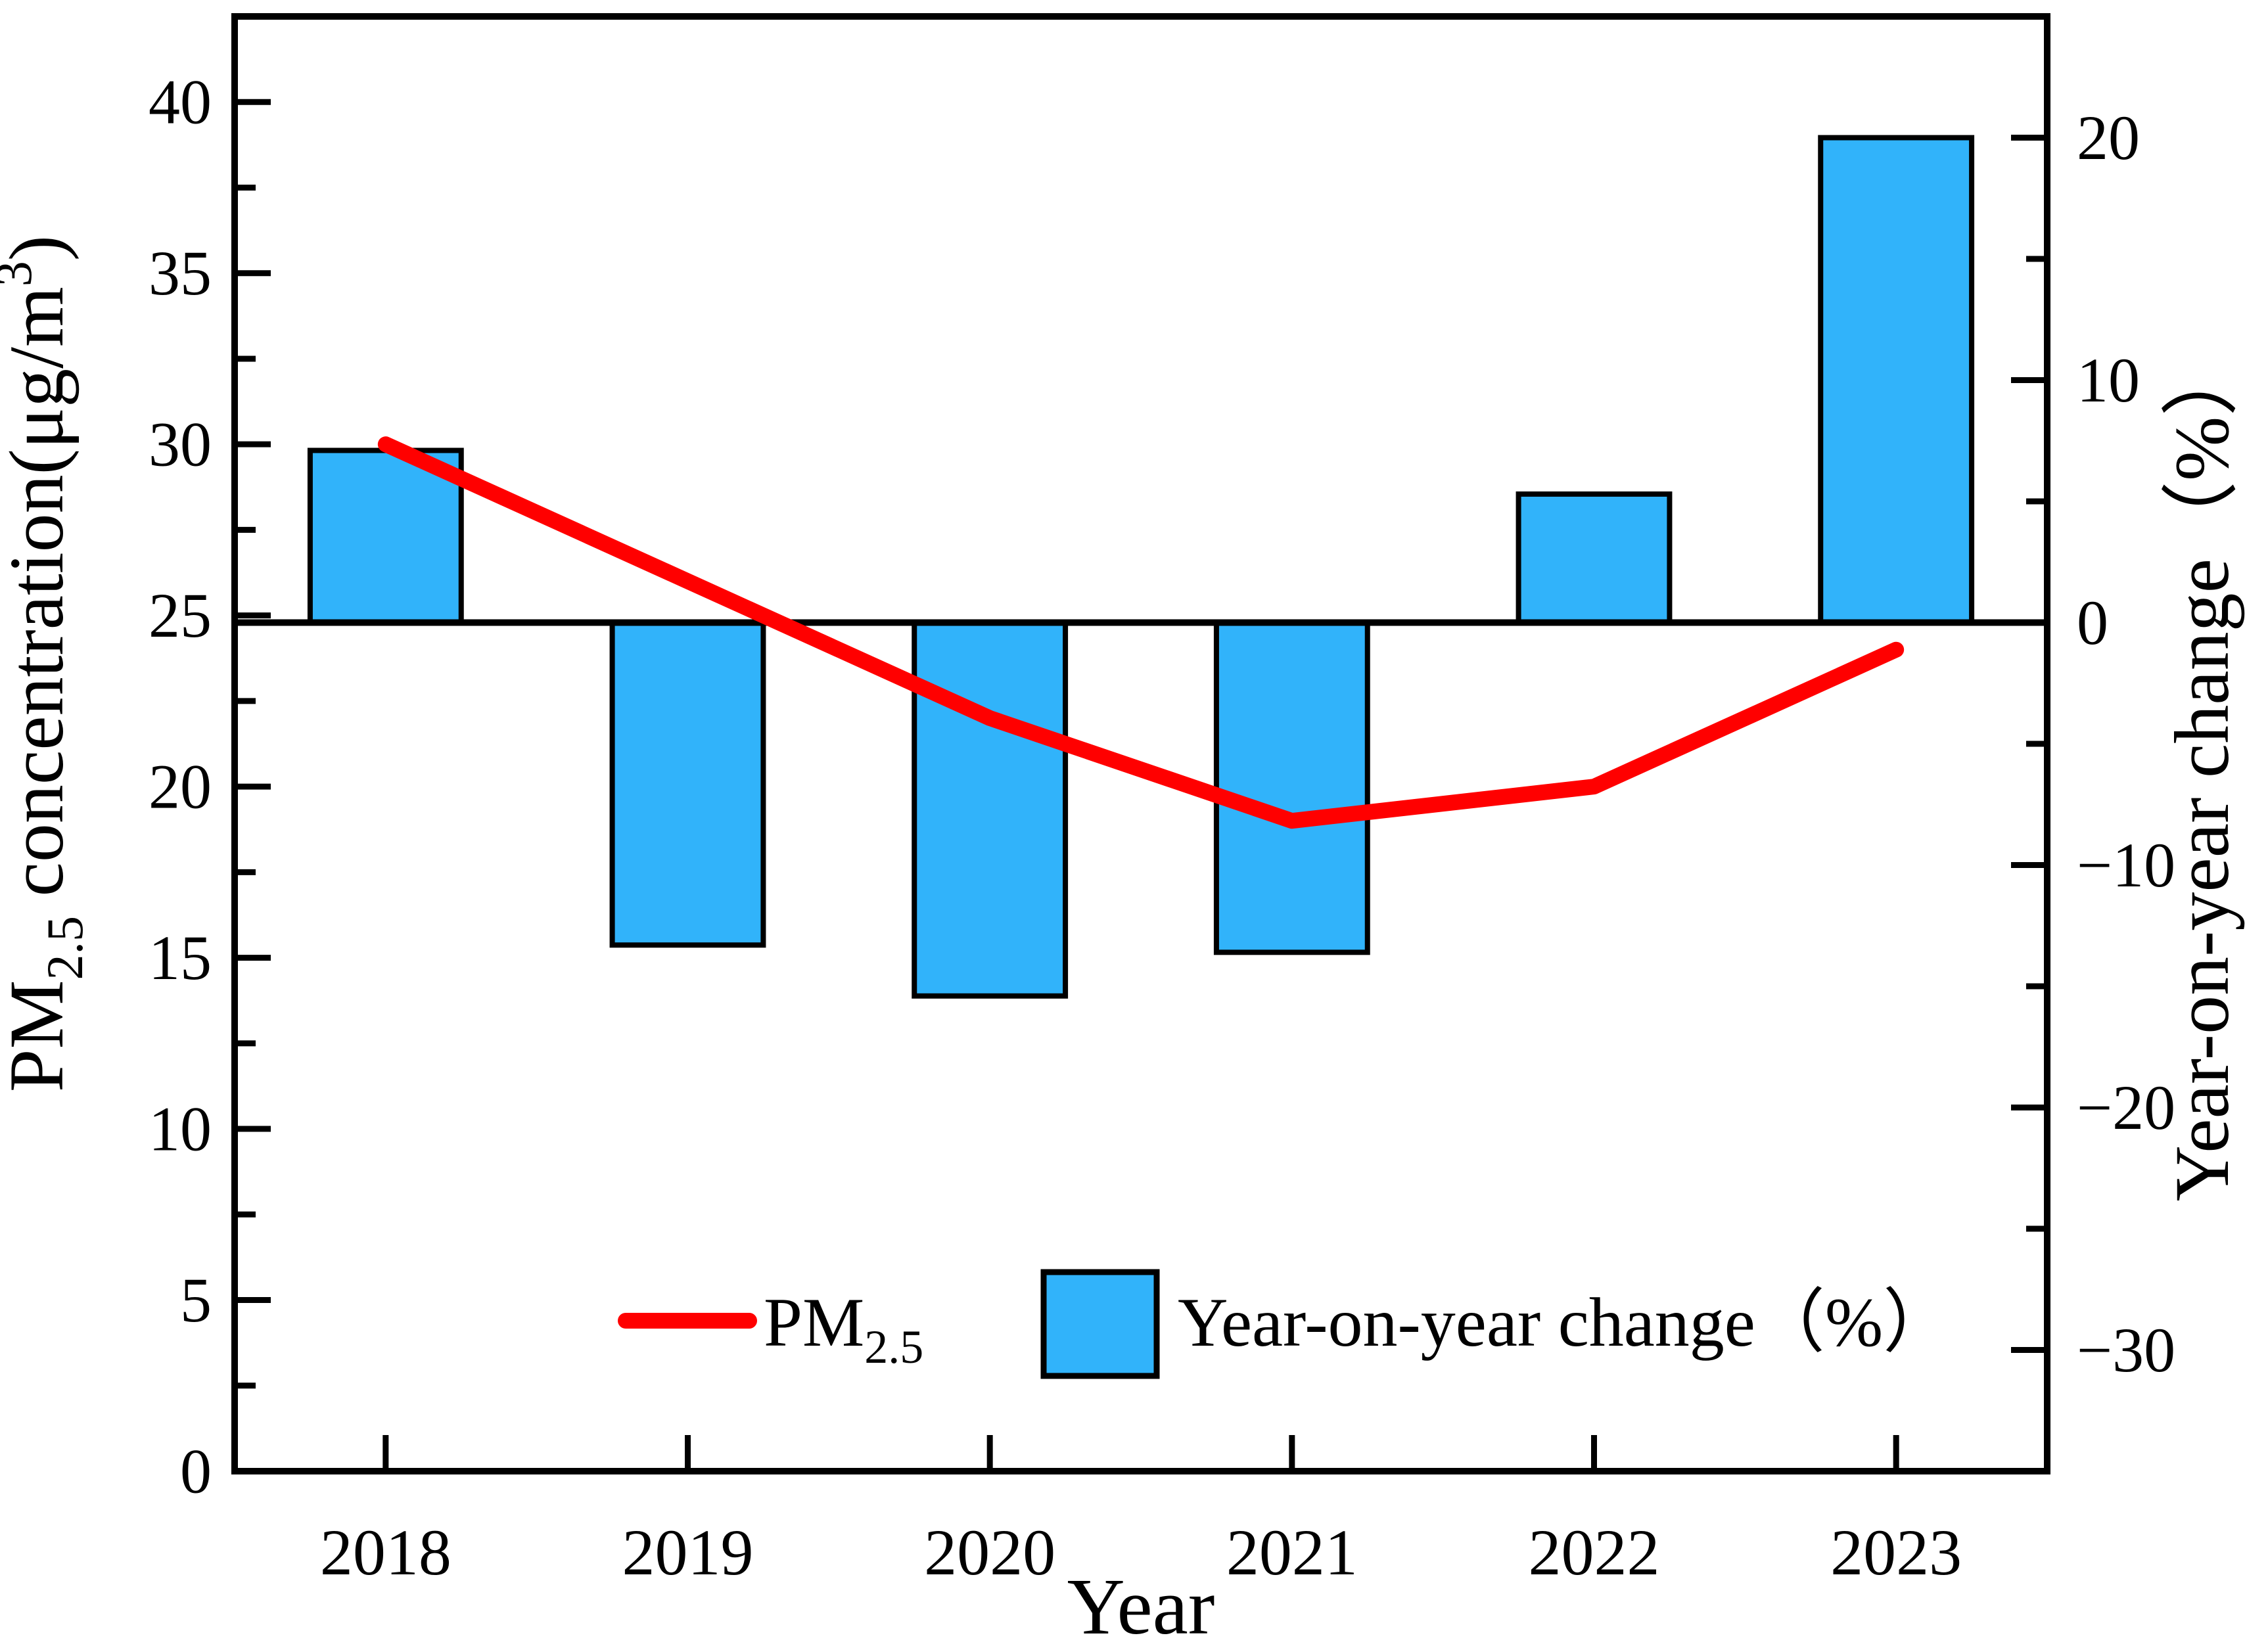 The height and width of the screenshot is (1644, 2268). I want to click on bar-2020, so click(991, 809).